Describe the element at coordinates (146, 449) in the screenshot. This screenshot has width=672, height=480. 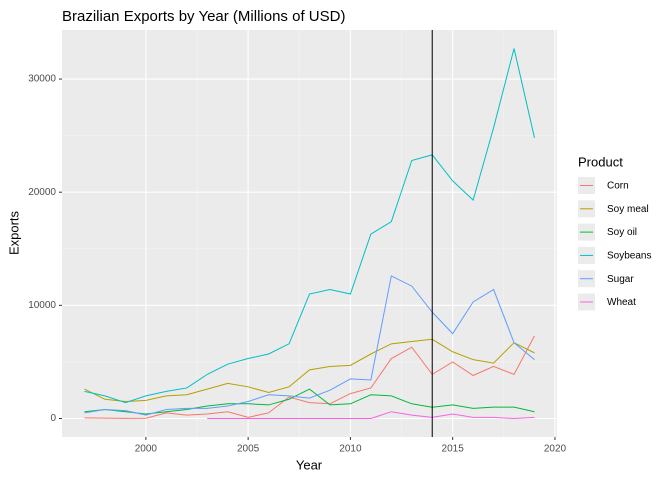
I see `x-tick-label: 2000` at that location.